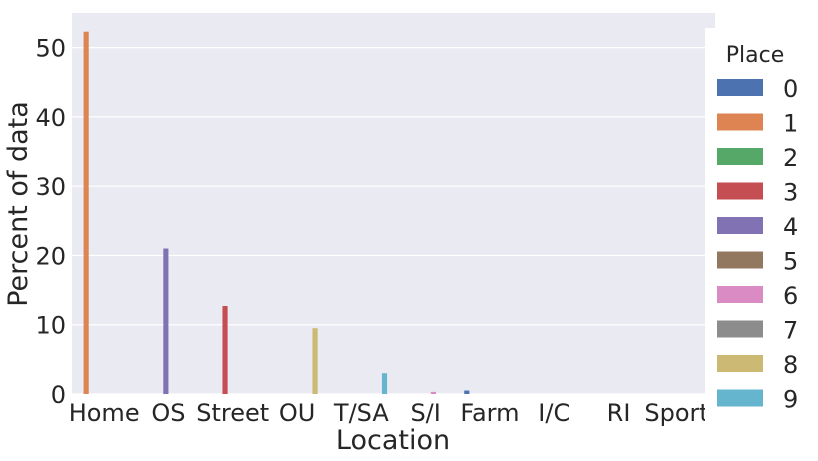 The width and height of the screenshot is (818, 461). I want to click on x-tick-label: S/I, so click(425, 413).